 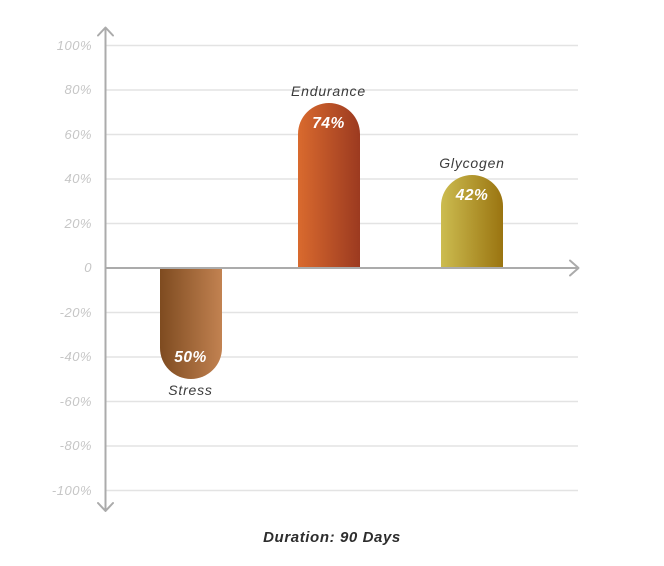 What do you see at coordinates (78, 89) in the screenshot?
I see `y-axis-tick-label: 80%` at bounding box center [78, 89].